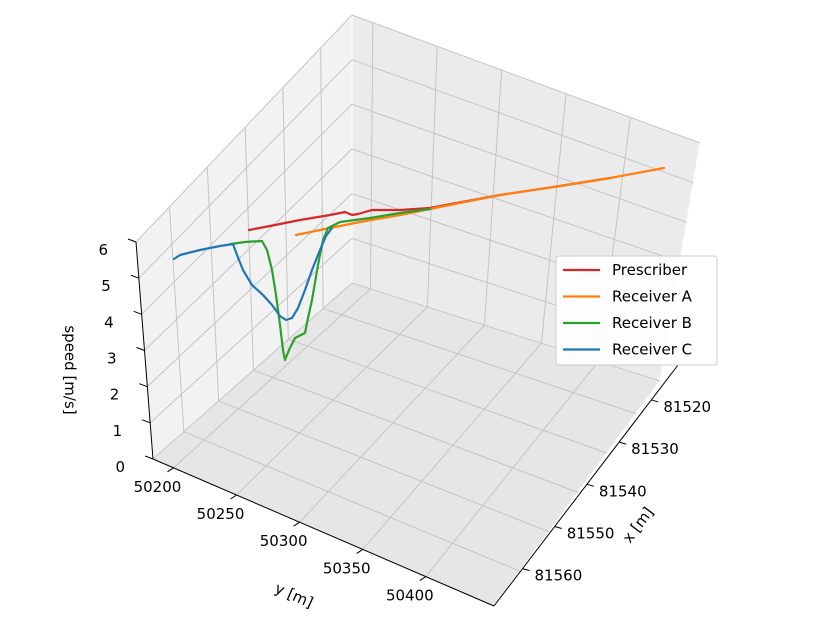  I want to click on tick-label-x: 81560, so click(559, 576).